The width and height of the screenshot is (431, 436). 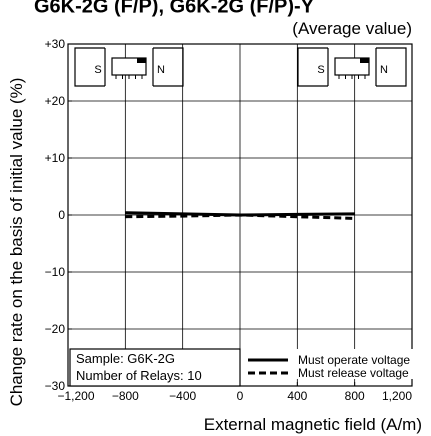 I want to click on x-tick-label: −400, so click(x=182, y=396).